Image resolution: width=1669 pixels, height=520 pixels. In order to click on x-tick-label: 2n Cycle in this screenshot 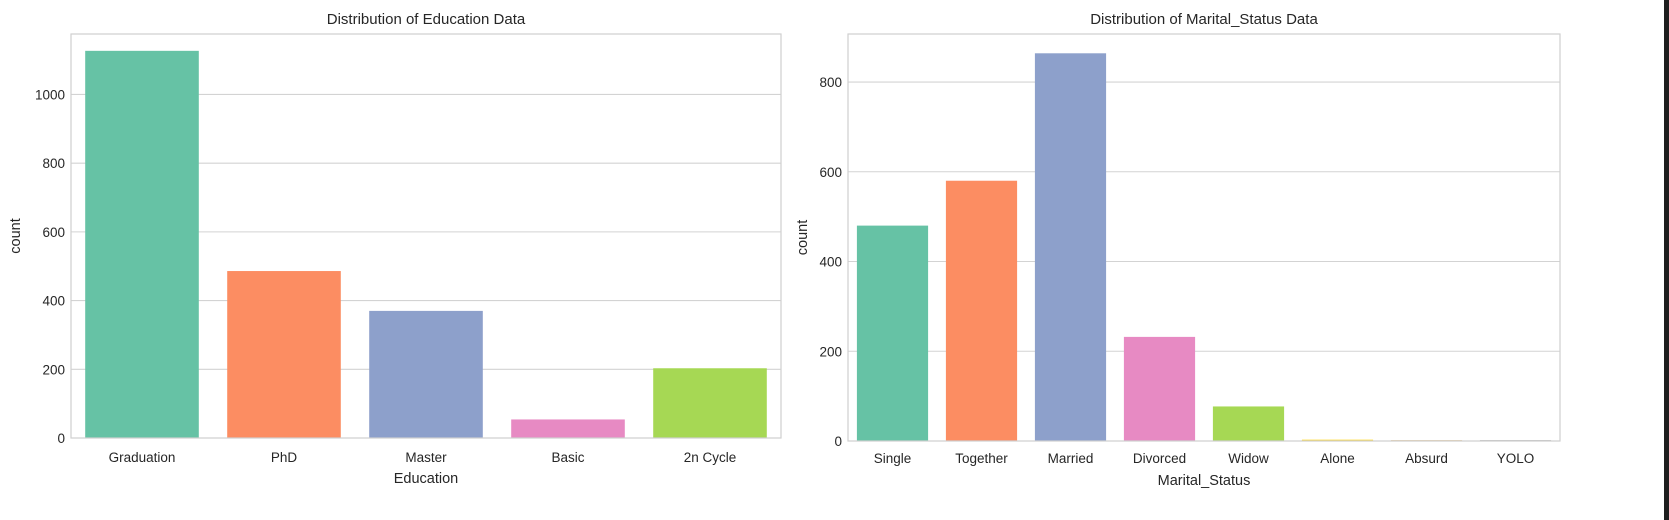, I will do `click(710, 457)`.